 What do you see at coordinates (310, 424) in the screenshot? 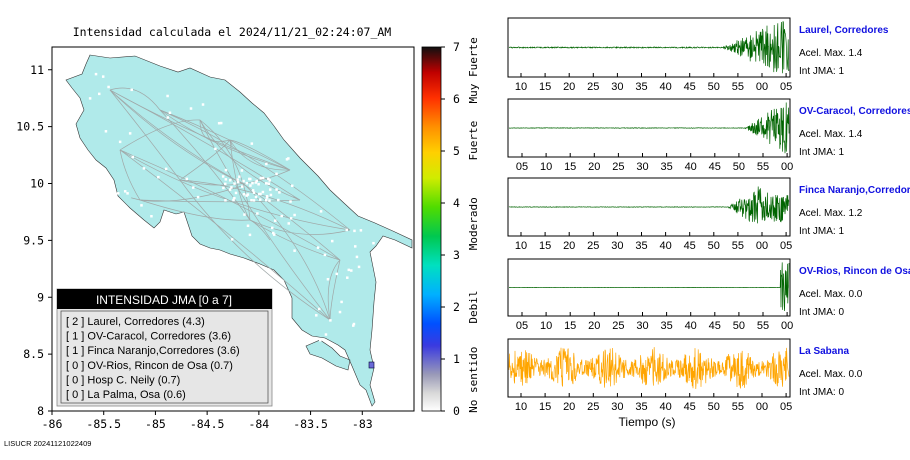
I see `map-x-tick-label: -83.5` at bounding box center [310, 424].